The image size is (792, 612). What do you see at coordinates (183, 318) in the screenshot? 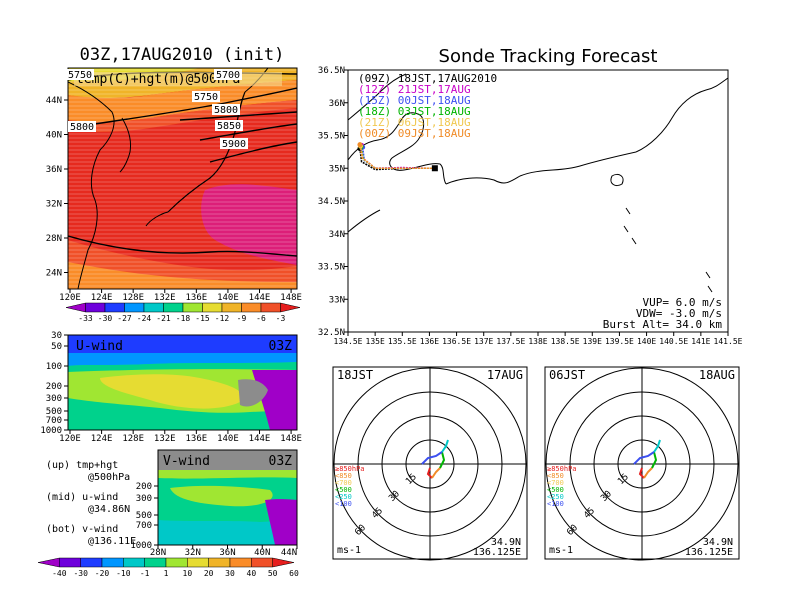
I see `colorbar-label: -18` at bounding box center [183, 318].